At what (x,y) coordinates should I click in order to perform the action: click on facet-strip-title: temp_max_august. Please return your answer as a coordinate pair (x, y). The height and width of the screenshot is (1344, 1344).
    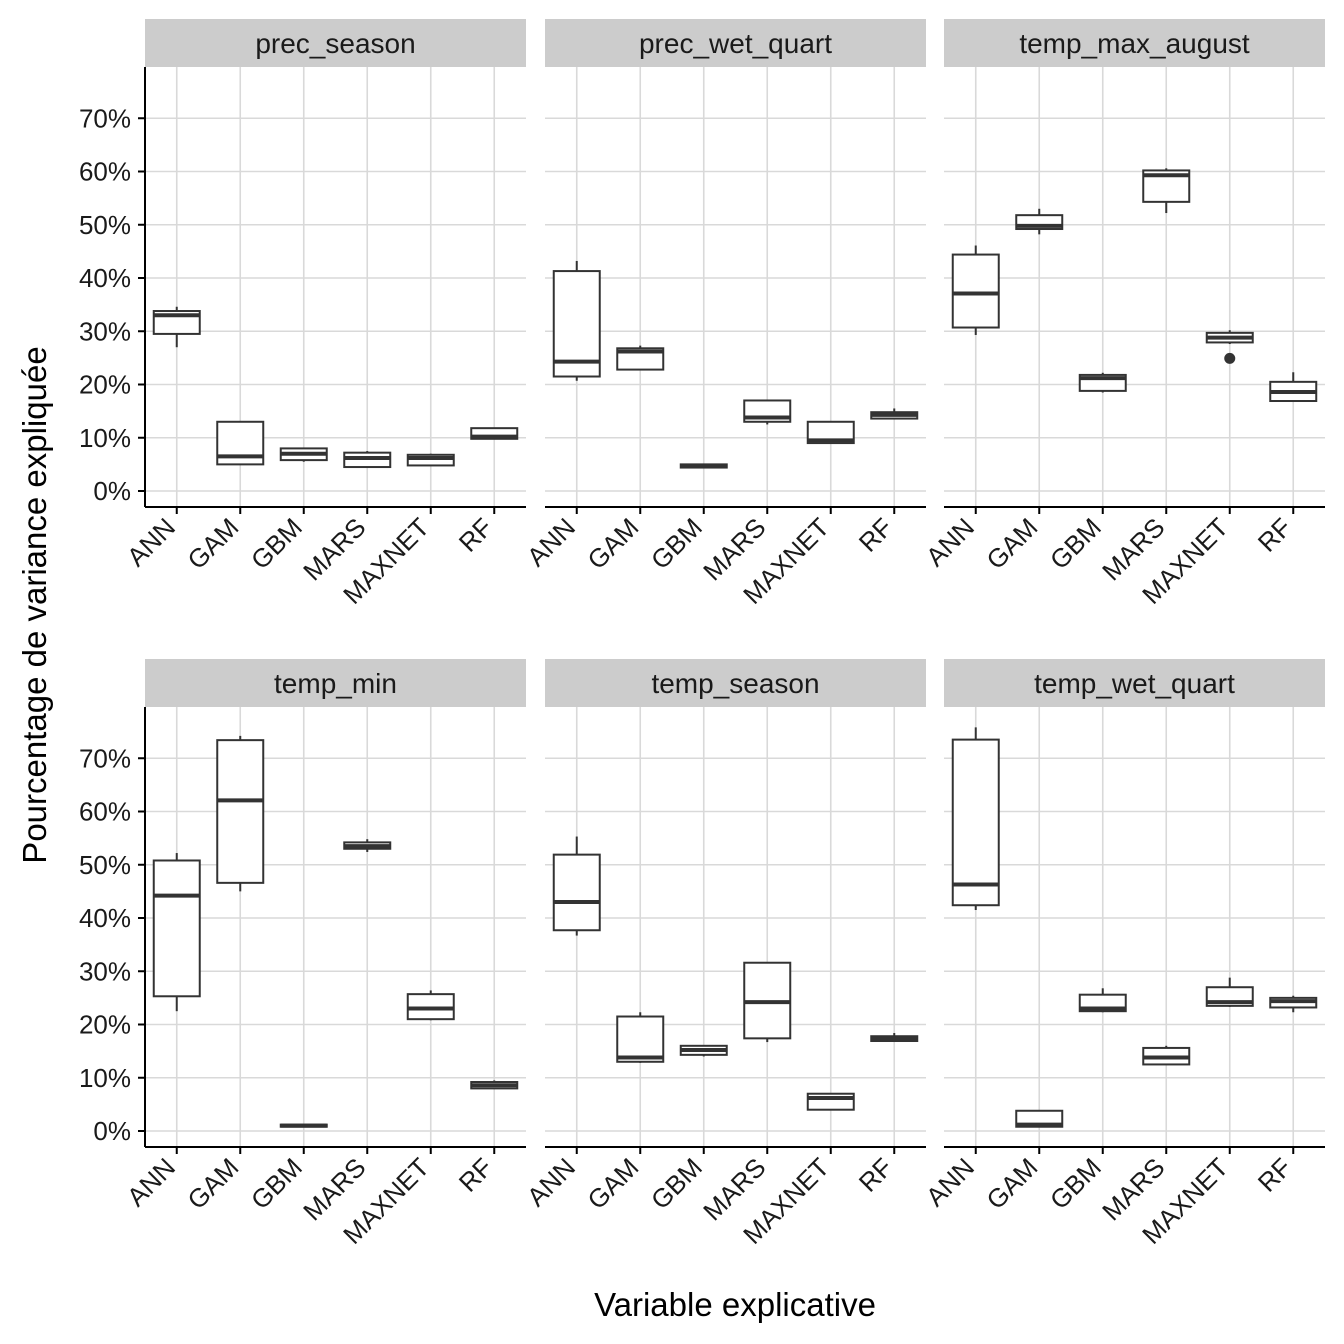
    Looking at the image, I should click on (1134, 43).